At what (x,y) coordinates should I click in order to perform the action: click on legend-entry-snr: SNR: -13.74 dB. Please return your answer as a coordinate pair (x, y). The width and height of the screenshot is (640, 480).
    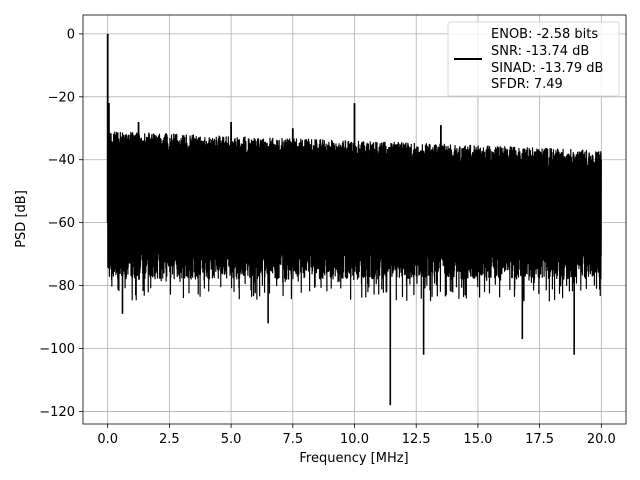
    Looking at the image, I should click on (540, 51).